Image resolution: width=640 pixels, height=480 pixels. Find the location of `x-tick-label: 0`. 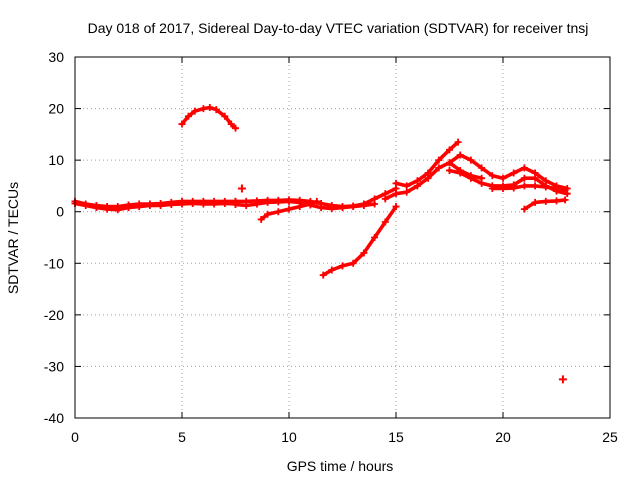

x-tick-label: 0 is located at coordinates (75, 437).